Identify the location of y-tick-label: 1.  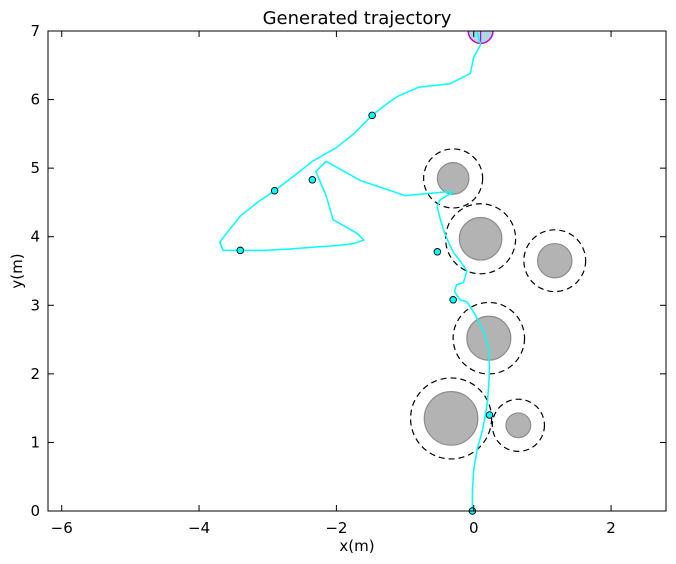
(35, 442).